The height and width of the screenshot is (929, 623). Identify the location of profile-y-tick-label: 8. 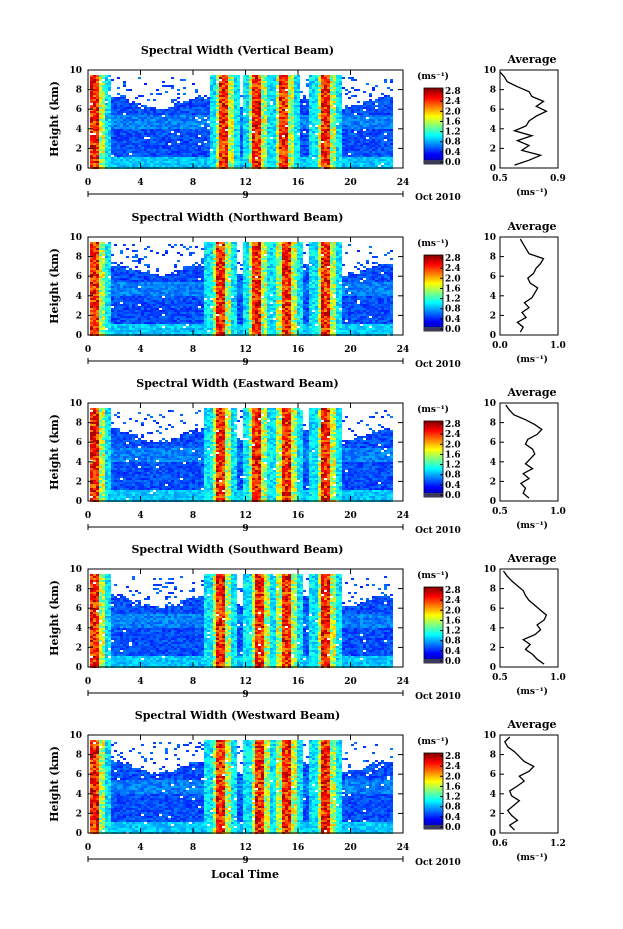
(493, 91).